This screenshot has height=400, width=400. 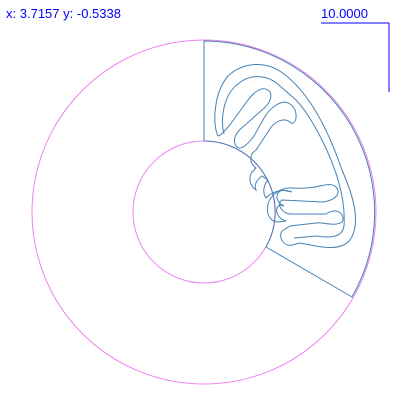 I want to click on inner-boundary-circle, so click(x=204, y=212).